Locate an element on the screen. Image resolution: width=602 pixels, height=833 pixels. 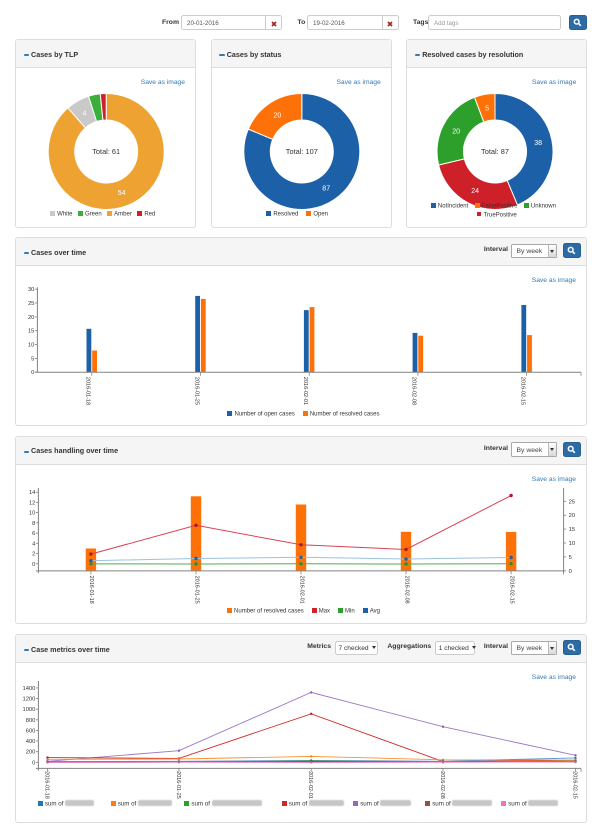
svg-text: 600 is located at coordinates (31, 731).